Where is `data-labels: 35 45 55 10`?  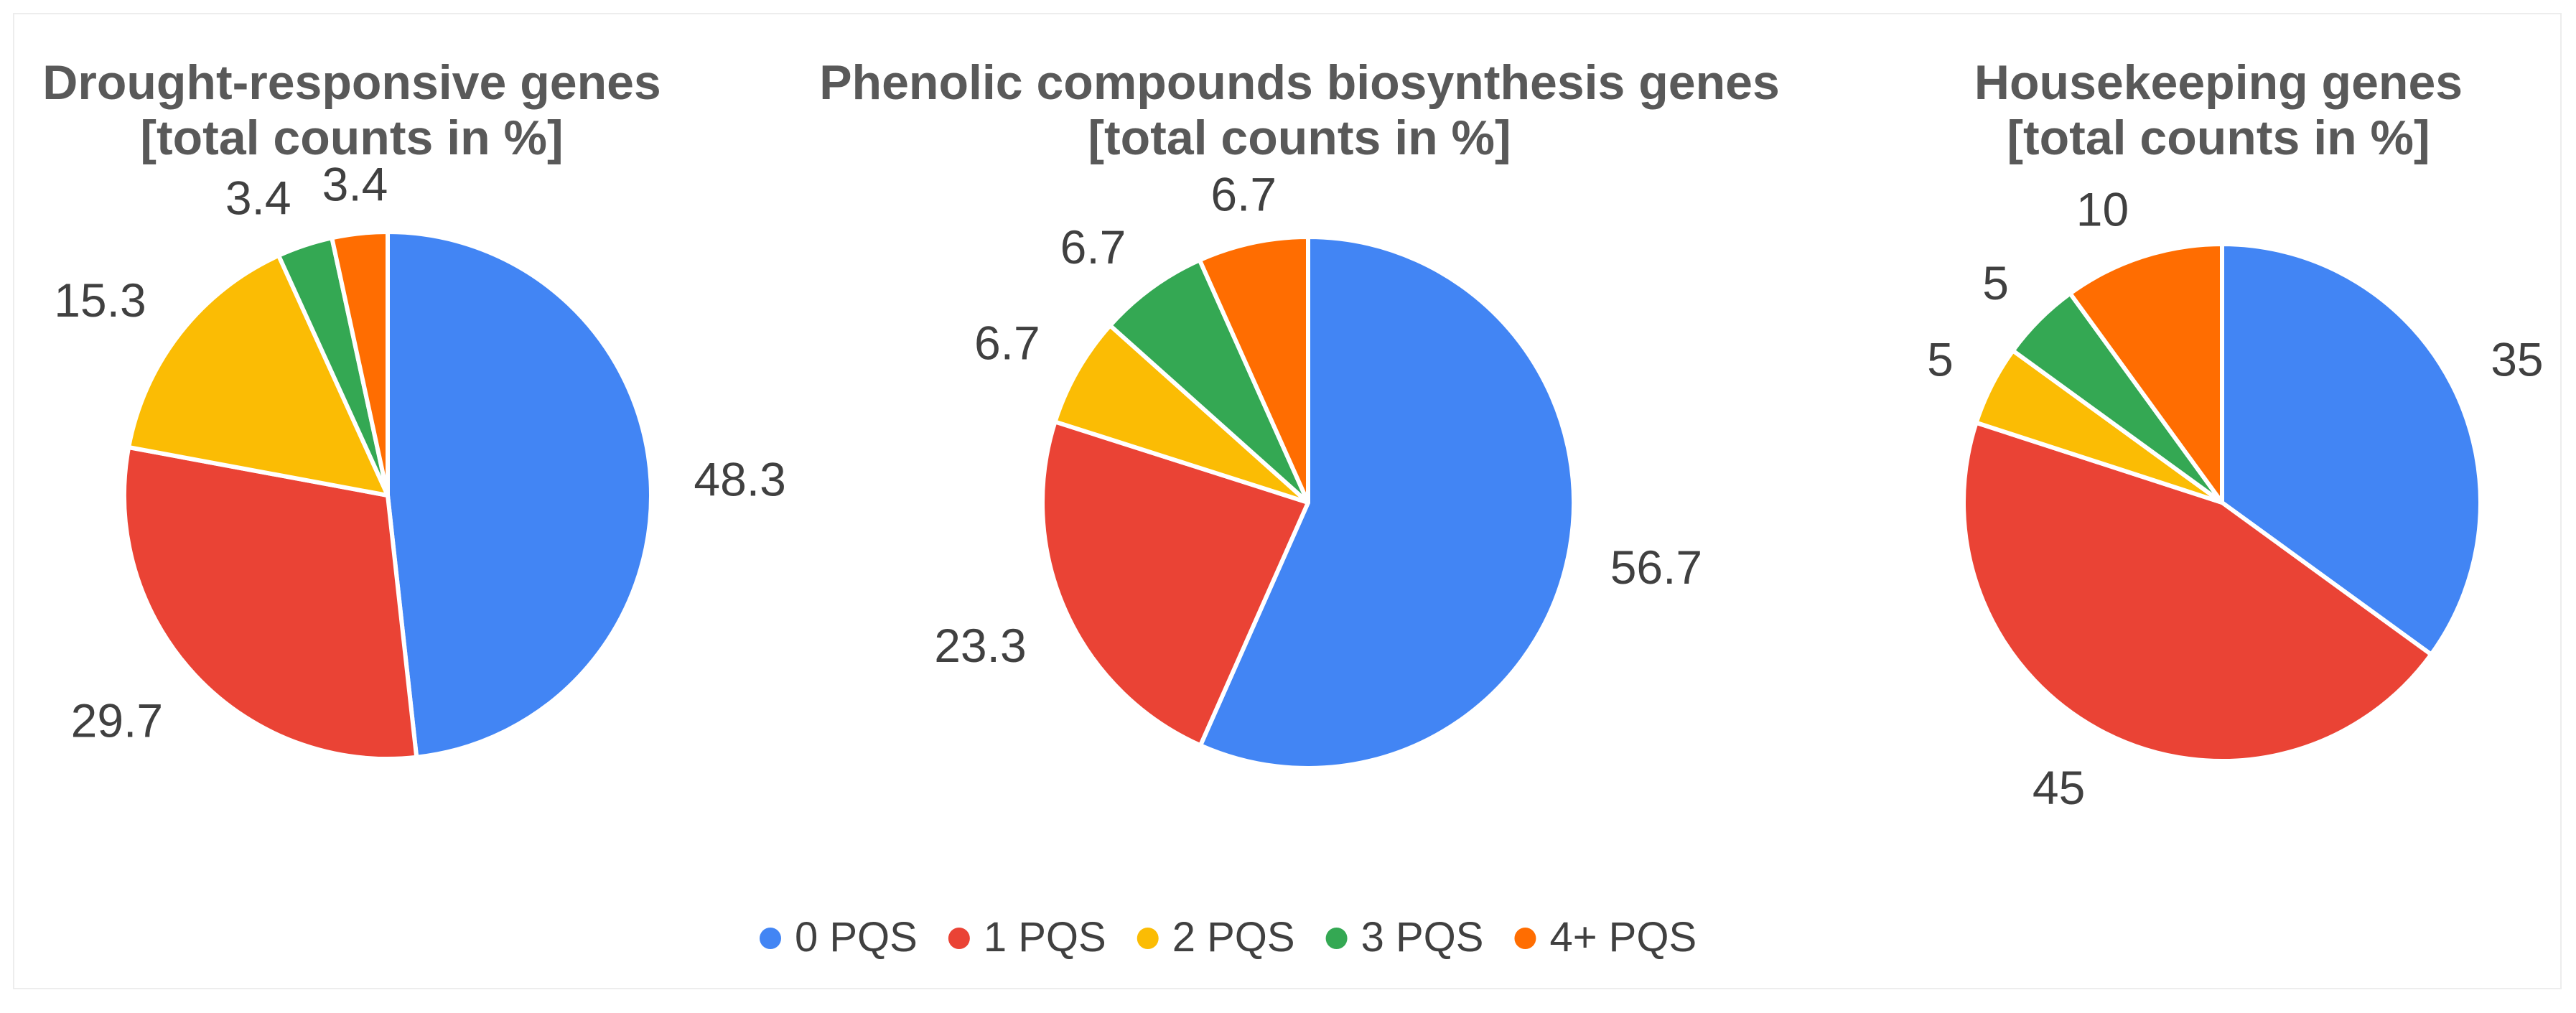 data-labels: 35 45 55 10 is located at coordinates (2235, 499).